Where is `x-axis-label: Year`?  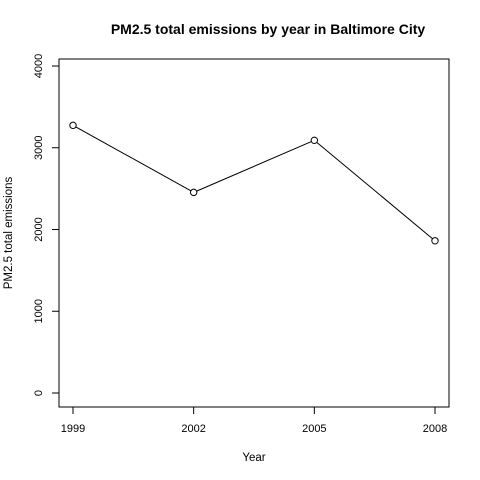 x-axis-label: Year is located at coordinates (253, 458).